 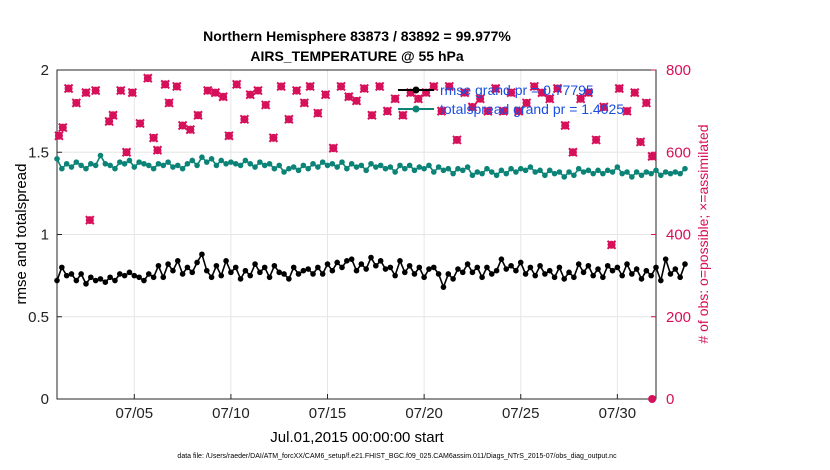 I want to click on y-right-tick-label-0: 0, so click(x=670, y=399).